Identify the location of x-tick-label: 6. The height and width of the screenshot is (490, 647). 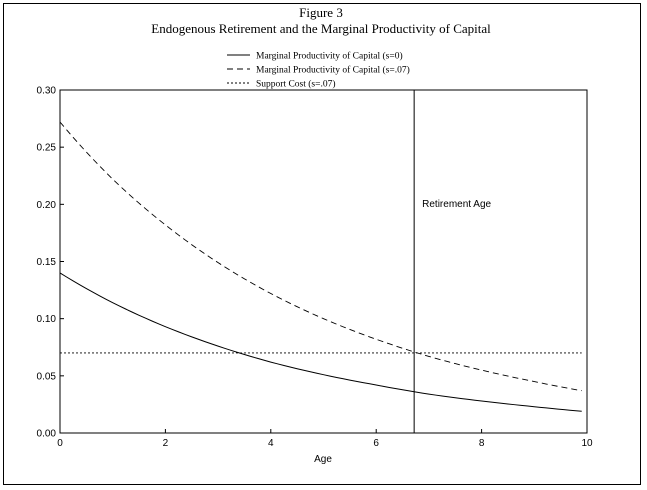
(376, 443).